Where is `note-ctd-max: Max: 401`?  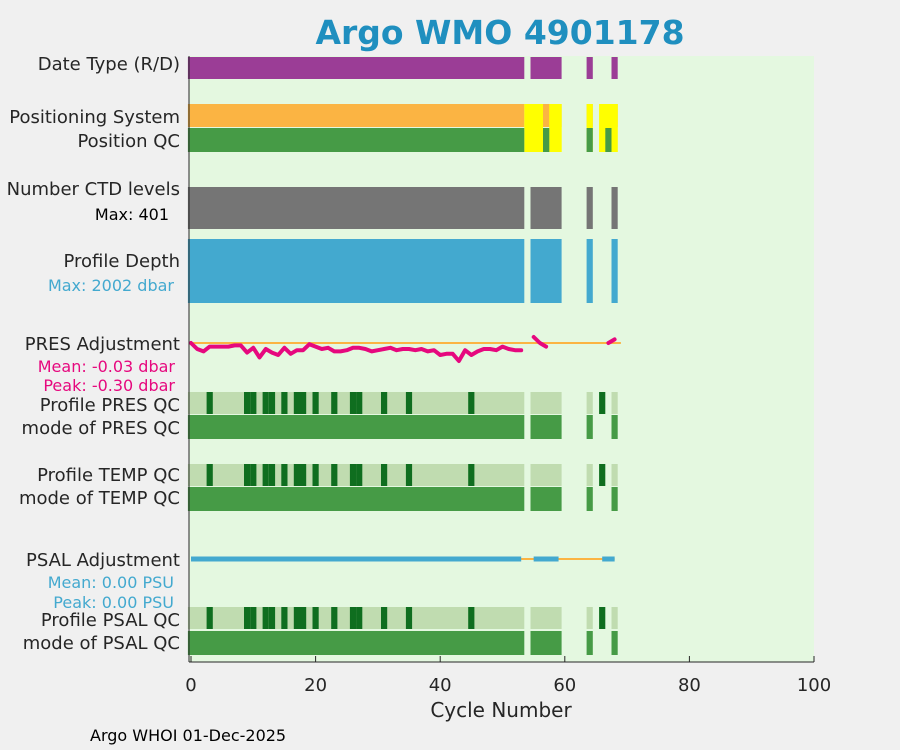 note-ctd-max: Max: 401 is located at coordinates (132, 214).